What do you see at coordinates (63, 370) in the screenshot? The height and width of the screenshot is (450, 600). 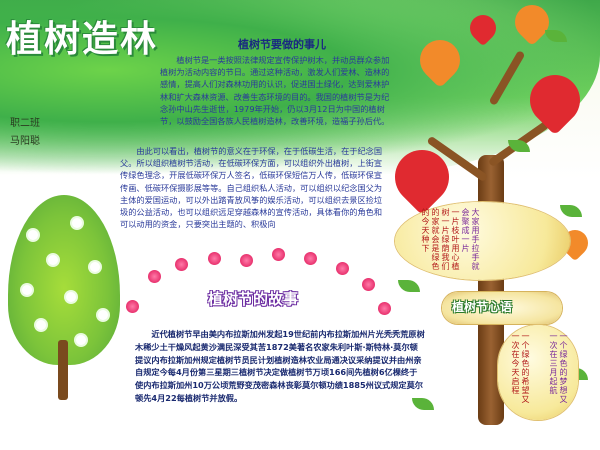 I see `tree-trunk` at bounding box center [63, 370].